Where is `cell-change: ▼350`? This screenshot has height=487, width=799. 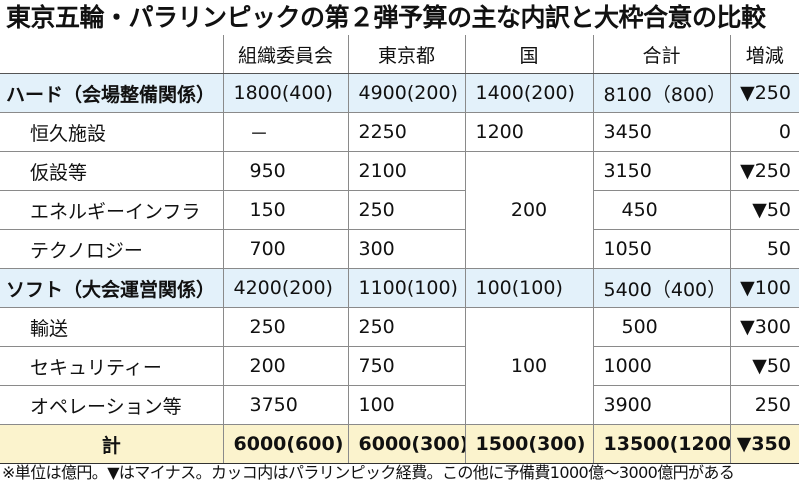 cell-change: ▼350 is located at coordinates (764, 444).